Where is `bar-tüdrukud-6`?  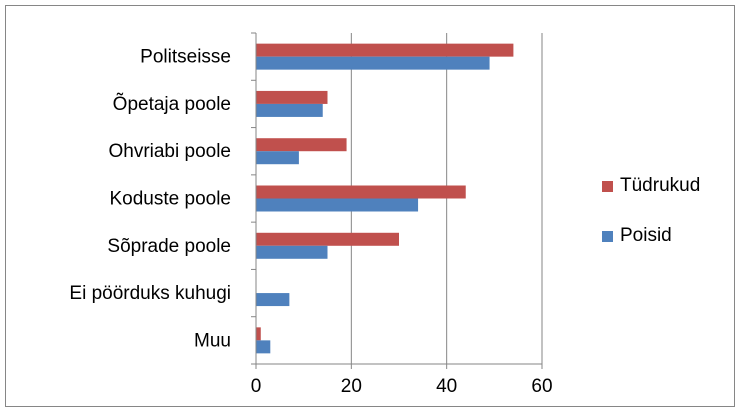
bar-tüdrukud-6 is located at coordinates (258, 334).